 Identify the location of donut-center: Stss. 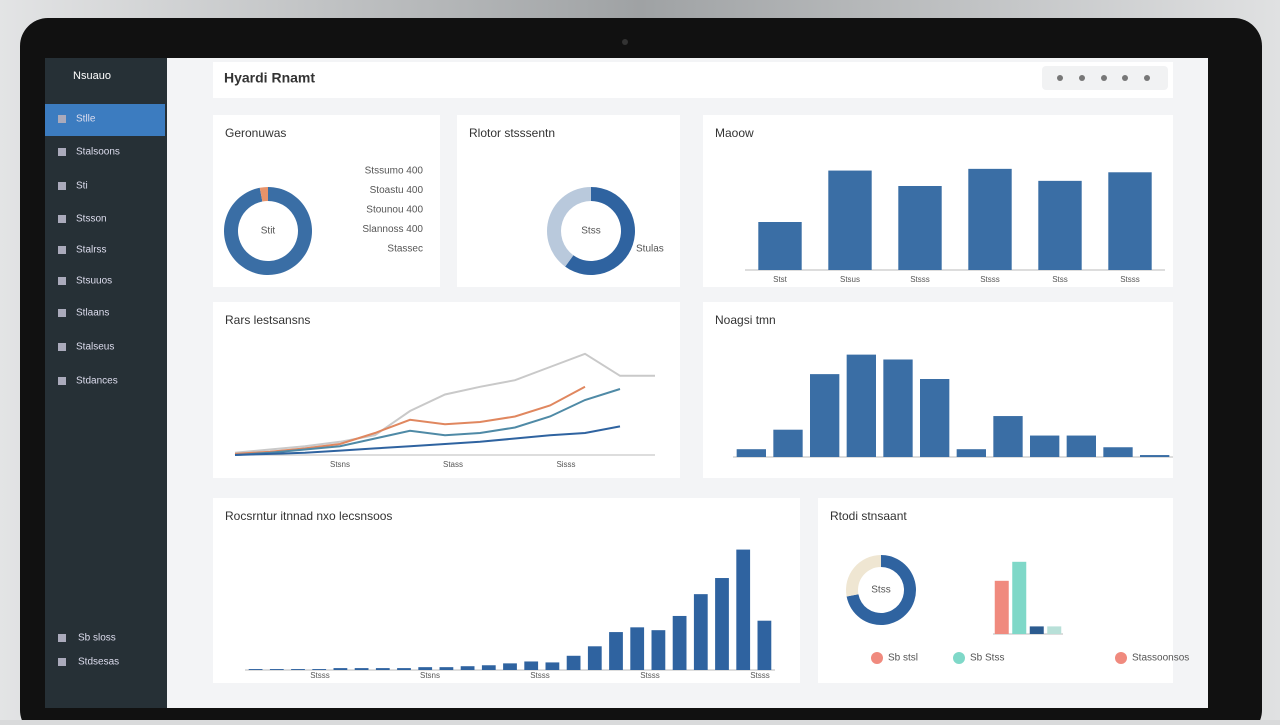
(880, 590).